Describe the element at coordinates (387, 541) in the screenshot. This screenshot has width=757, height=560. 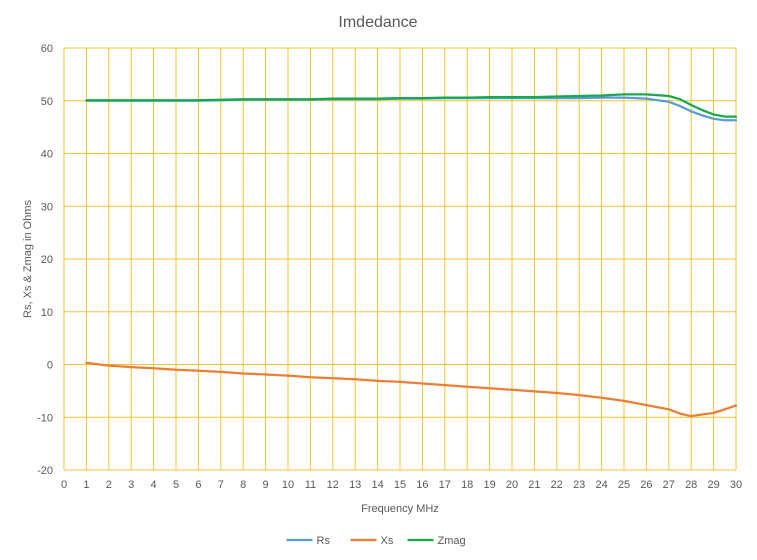
I see `legend-label: Xs` at that location.